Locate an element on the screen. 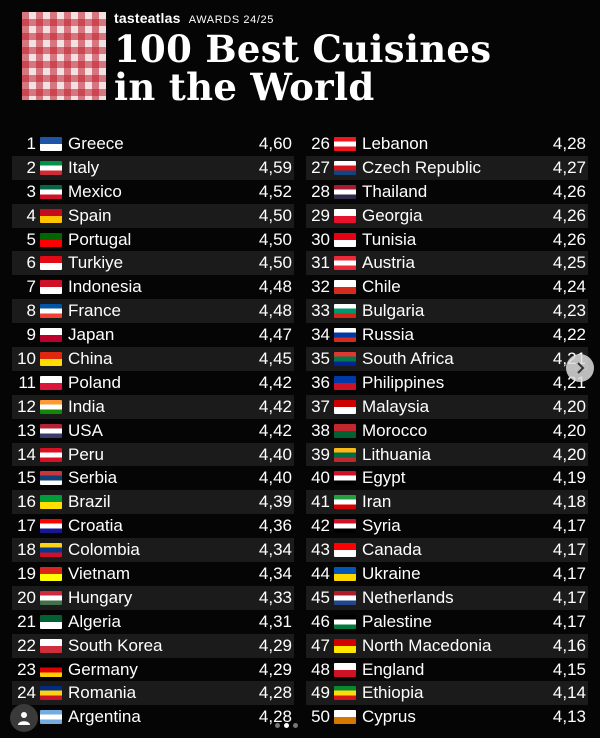  checkered-tablecloth-logo is located at coordinates (64, 56).